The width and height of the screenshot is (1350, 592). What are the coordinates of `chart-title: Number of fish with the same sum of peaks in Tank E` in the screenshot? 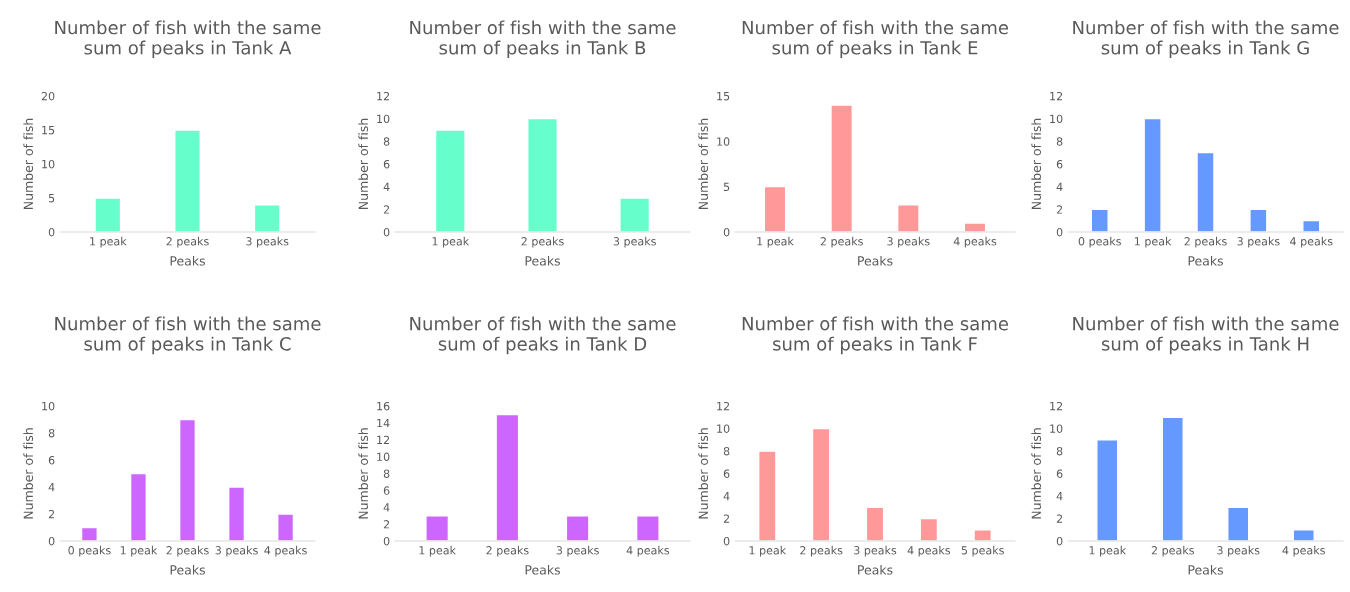 It's located at (875, 39).